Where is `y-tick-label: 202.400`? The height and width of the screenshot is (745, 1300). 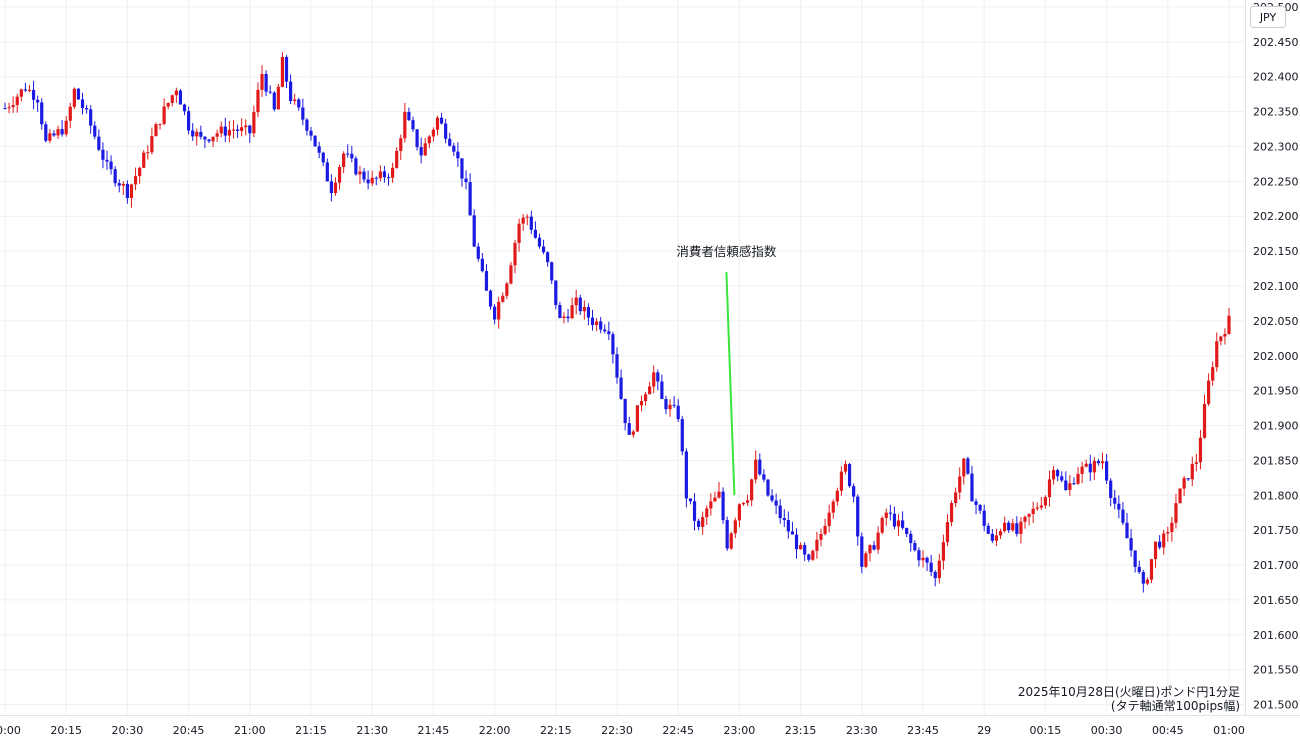
y-tick-label: 202.400 is located at coordinates (1276, 77).